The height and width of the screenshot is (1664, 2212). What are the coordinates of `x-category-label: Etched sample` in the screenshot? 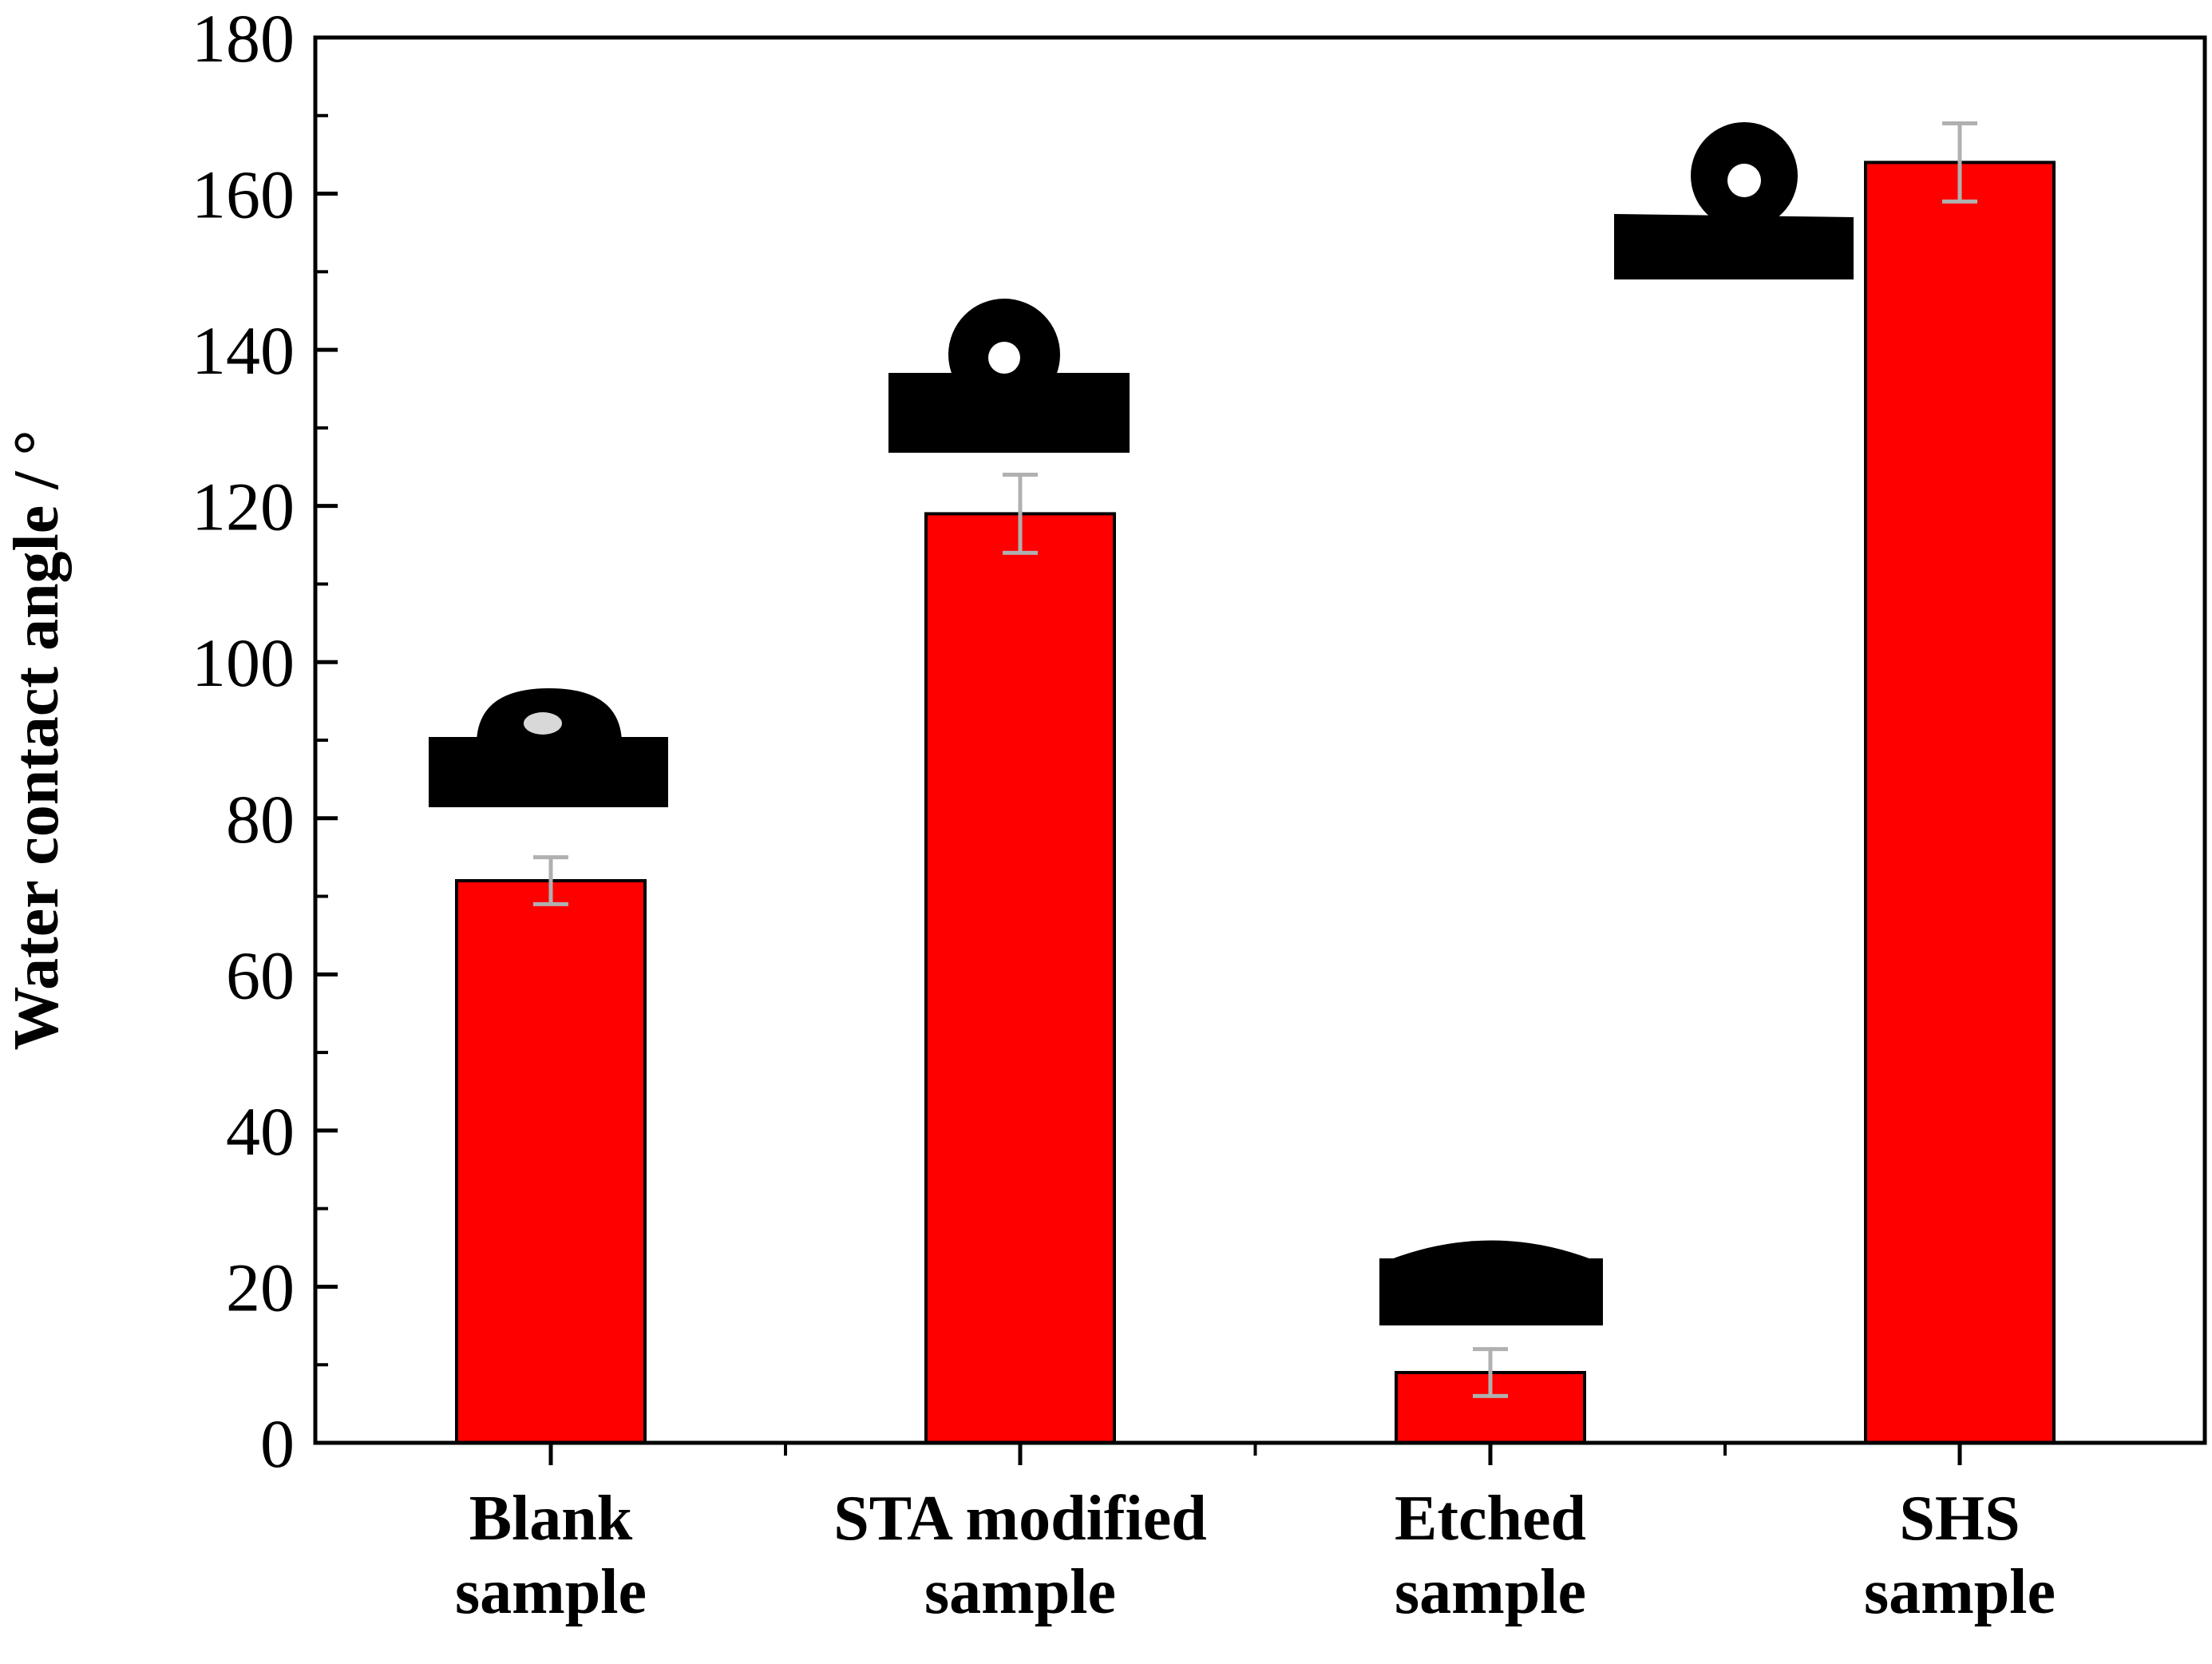 It's located at (1490, 1555).